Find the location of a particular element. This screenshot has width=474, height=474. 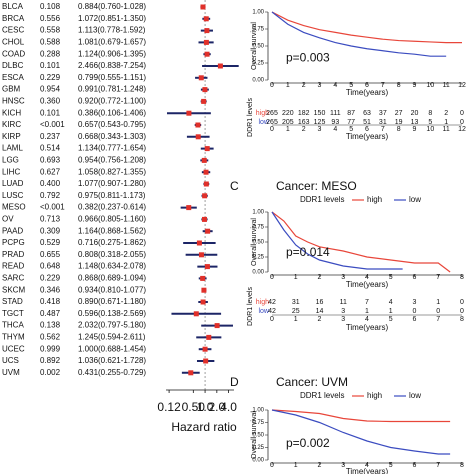

risk-count: 16 is located at coordinates (320, 302).